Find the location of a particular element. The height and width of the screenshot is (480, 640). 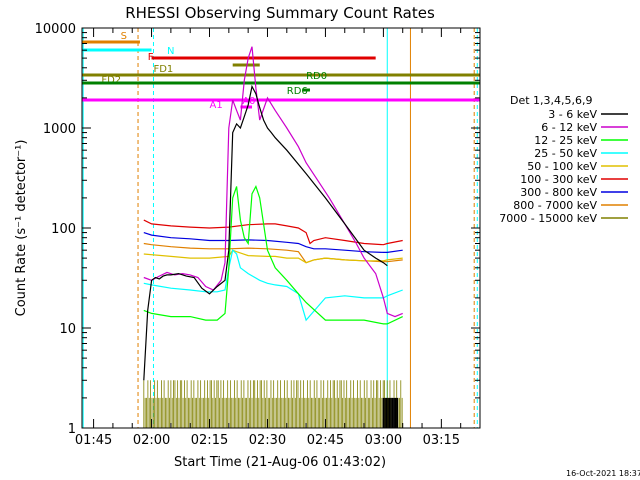

legend-entry-label: 6 - 12 keV is located at coordinates (569, 127).